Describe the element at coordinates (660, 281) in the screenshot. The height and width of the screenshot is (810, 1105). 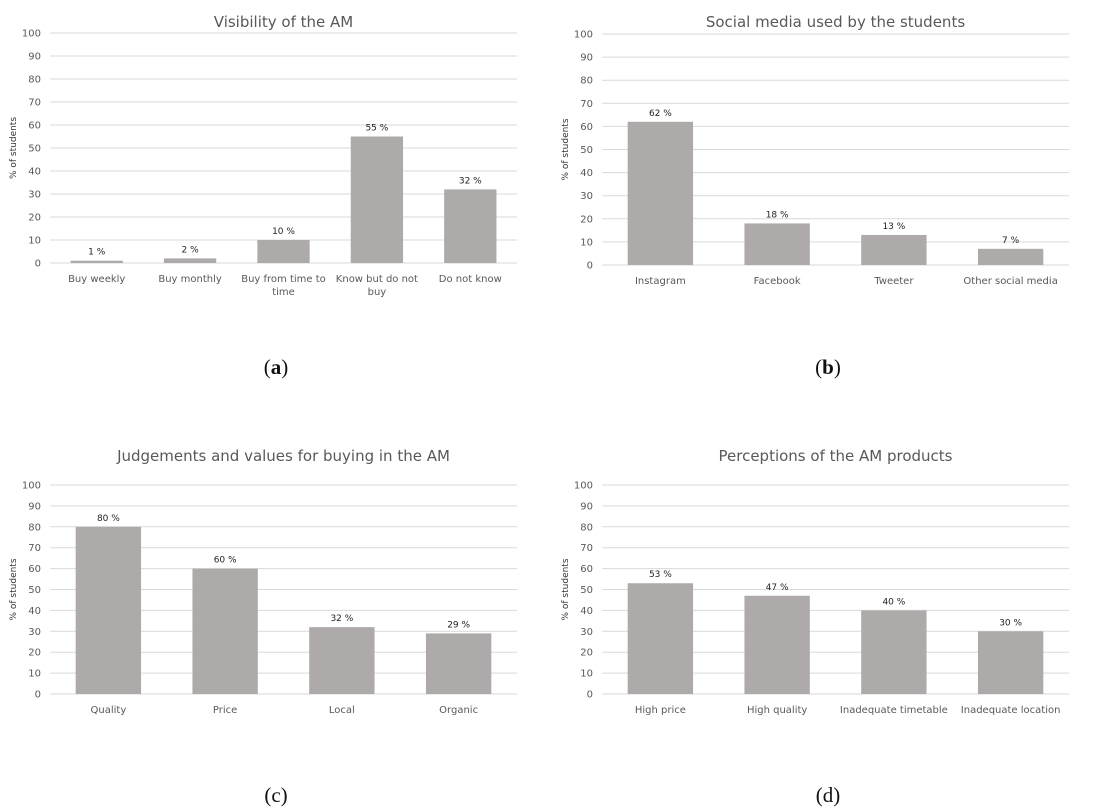
I see `category-label-line: Instagram` at that location.